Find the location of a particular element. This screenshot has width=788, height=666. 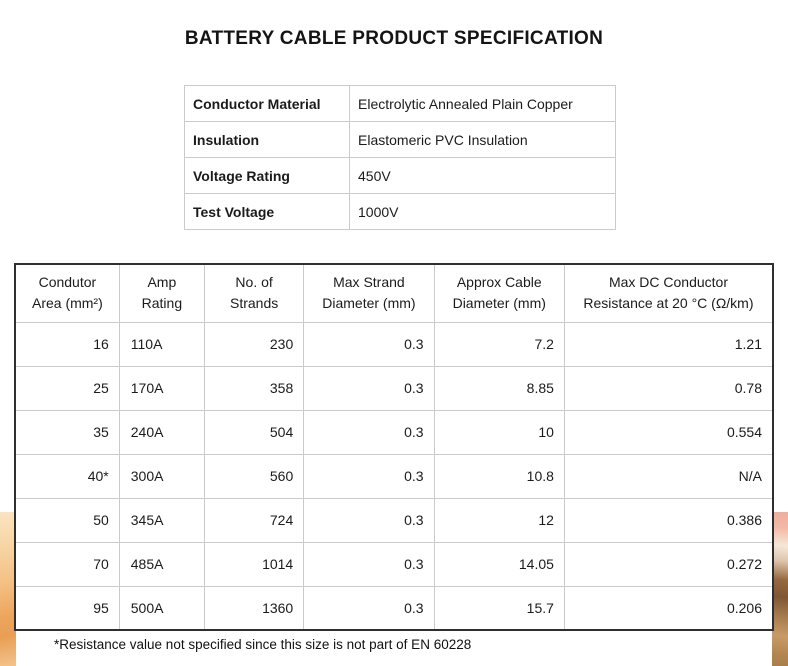

column-header-line-1: Max DC Conductor is located at coordinates (668, 282).